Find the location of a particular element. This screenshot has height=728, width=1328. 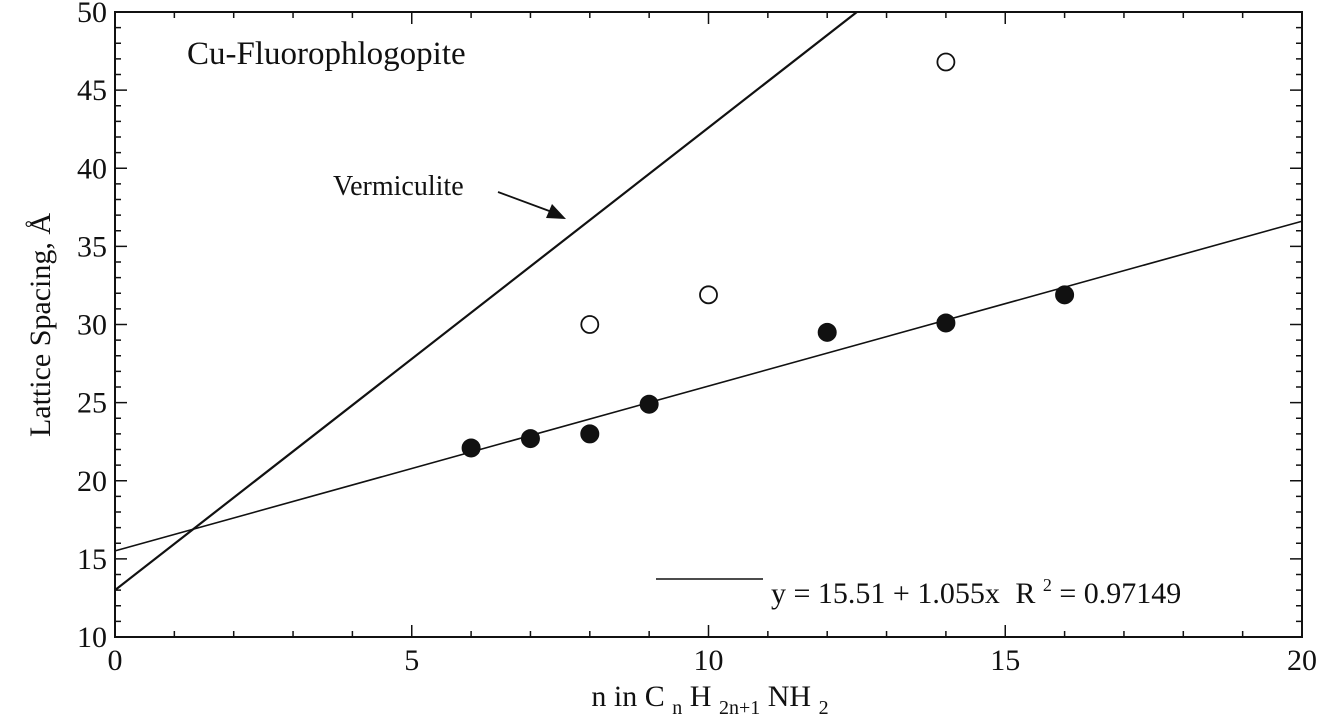

legend-equation-text: y = 15.51 + 1.055x is located at coordinates (885, 593).